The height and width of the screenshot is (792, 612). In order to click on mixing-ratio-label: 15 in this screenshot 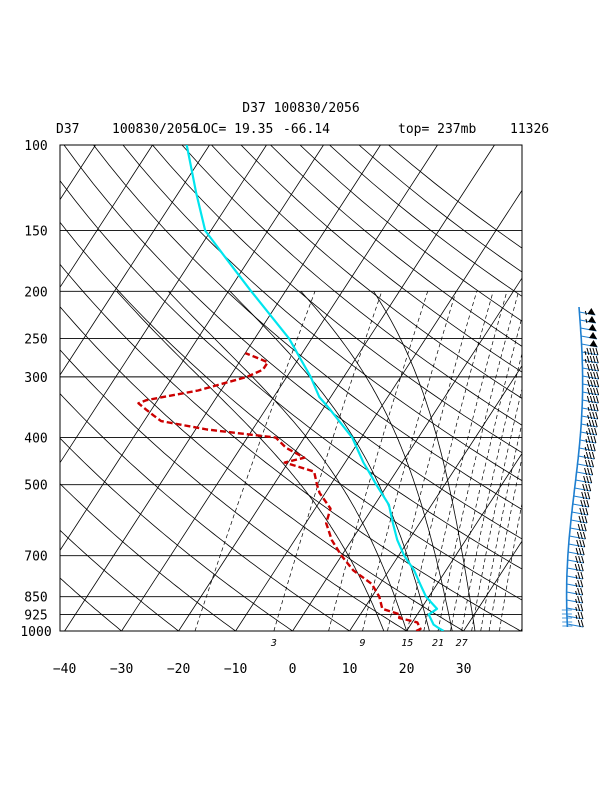, I will do `click(407, 643)`.